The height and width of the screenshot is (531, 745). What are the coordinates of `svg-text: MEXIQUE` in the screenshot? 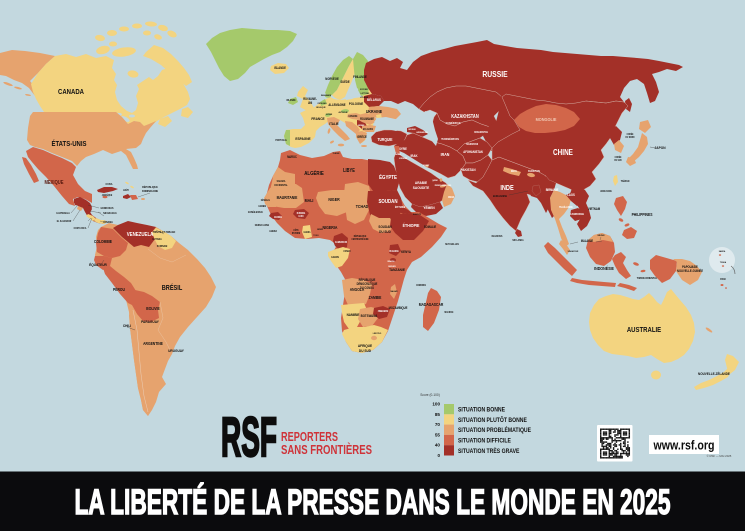 It's located at (53, 183).